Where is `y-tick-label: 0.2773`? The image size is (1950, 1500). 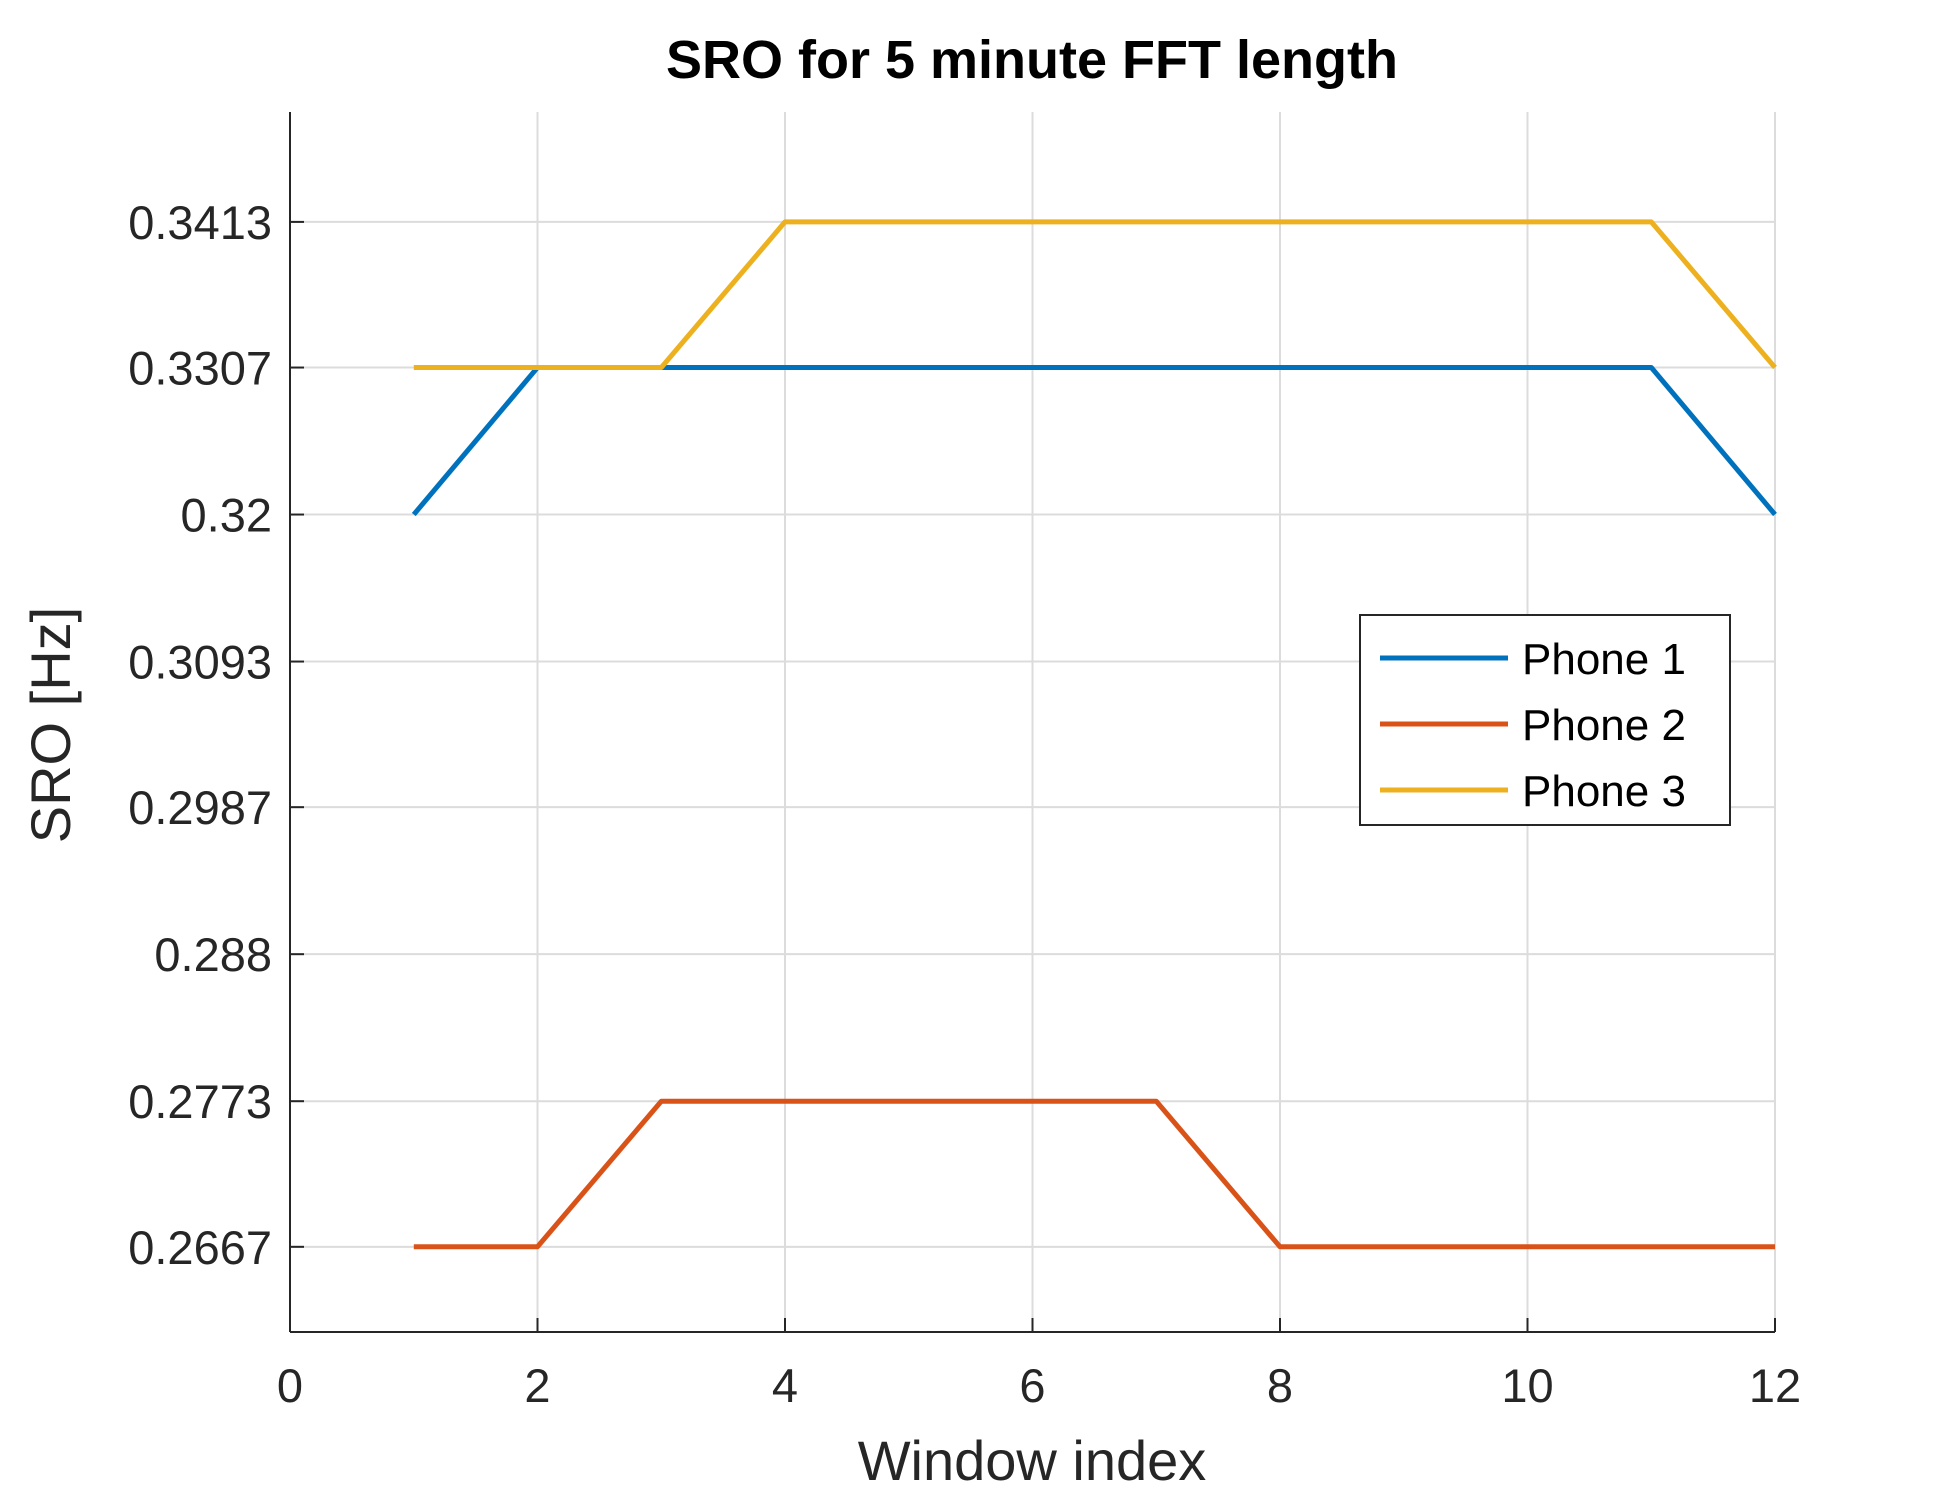
y-tick-label: 0.2773 is located at coordinates (200, 1101).